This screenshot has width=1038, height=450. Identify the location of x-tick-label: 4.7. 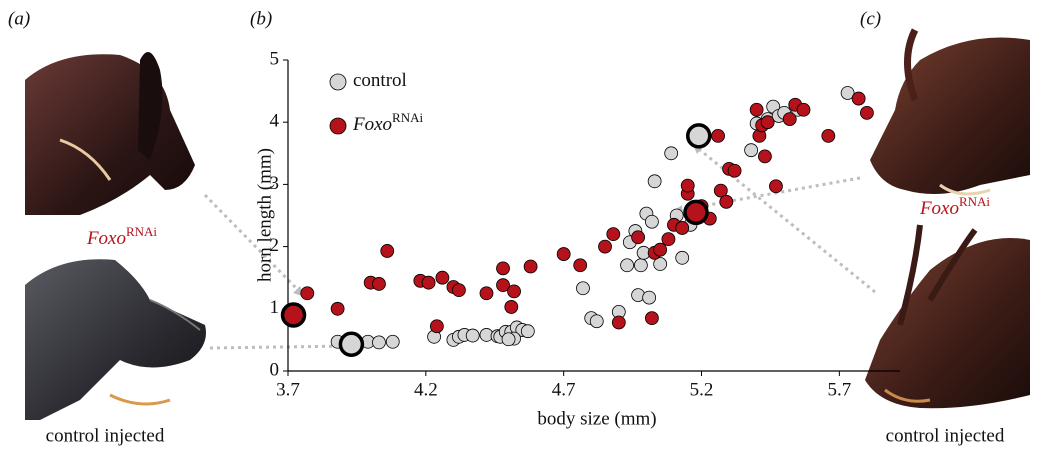
(564, 389).